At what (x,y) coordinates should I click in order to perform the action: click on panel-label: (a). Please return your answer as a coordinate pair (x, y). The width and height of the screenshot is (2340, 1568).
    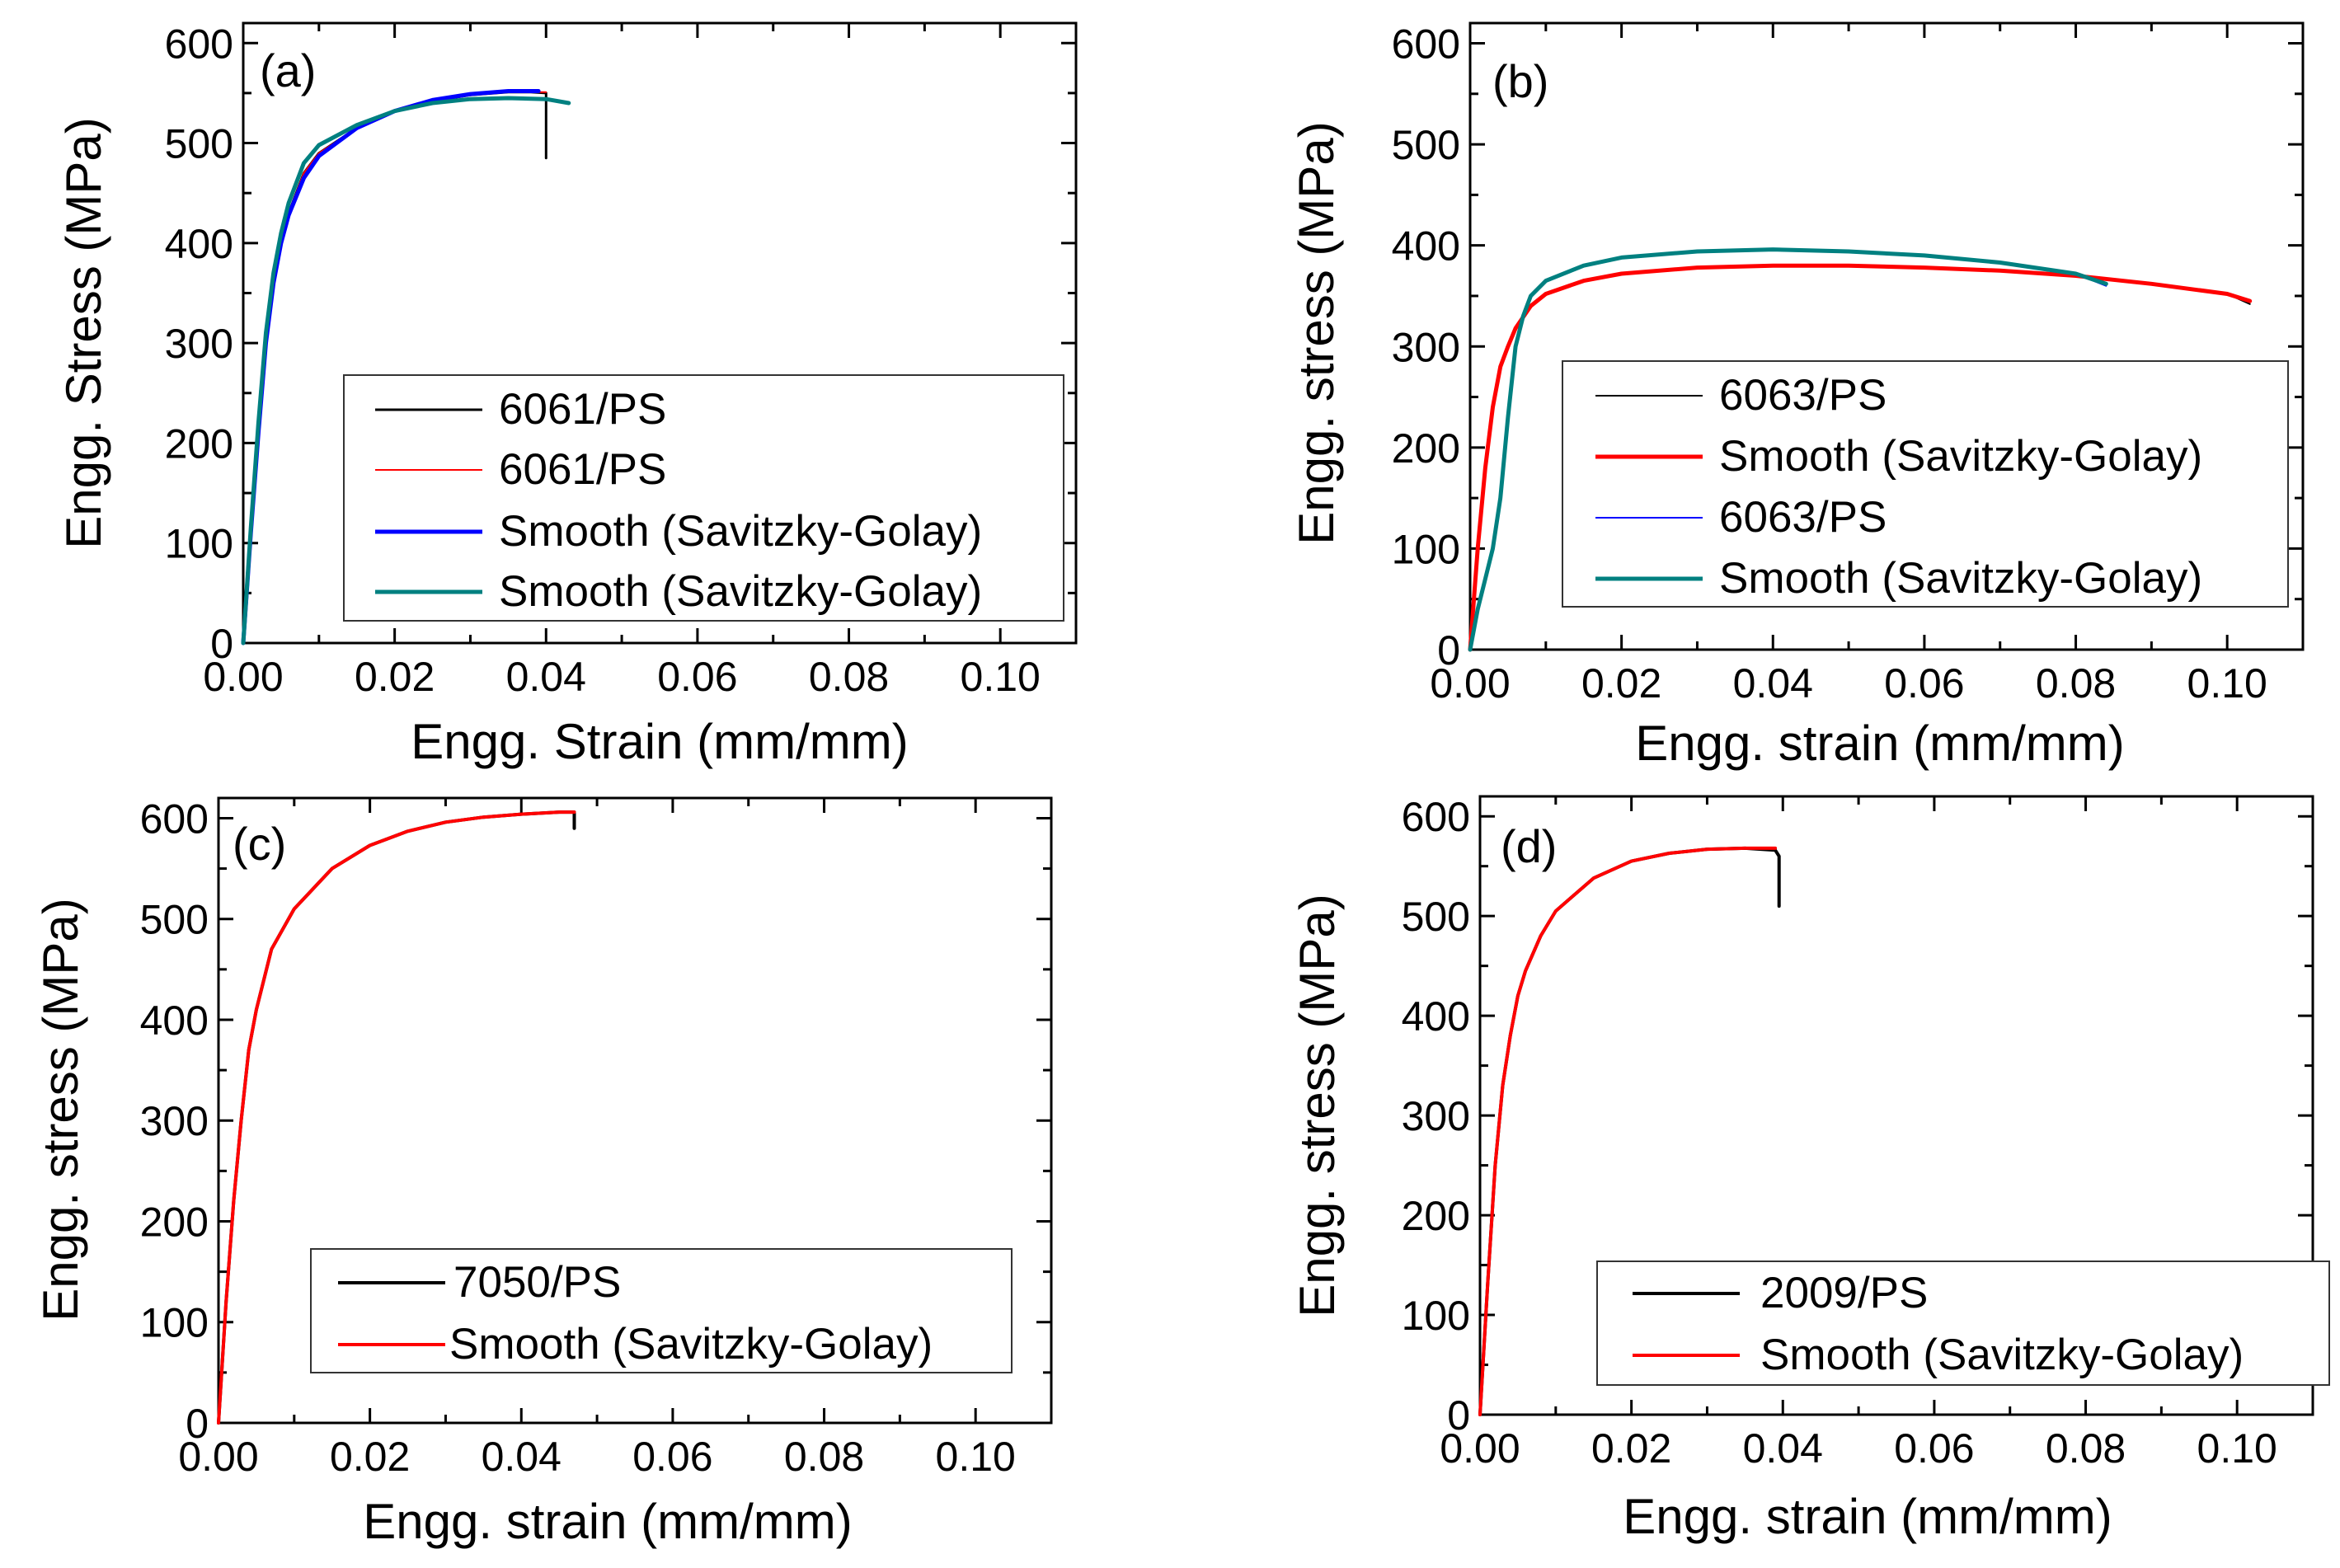
    Looking at the image, I should click on (288, 70).